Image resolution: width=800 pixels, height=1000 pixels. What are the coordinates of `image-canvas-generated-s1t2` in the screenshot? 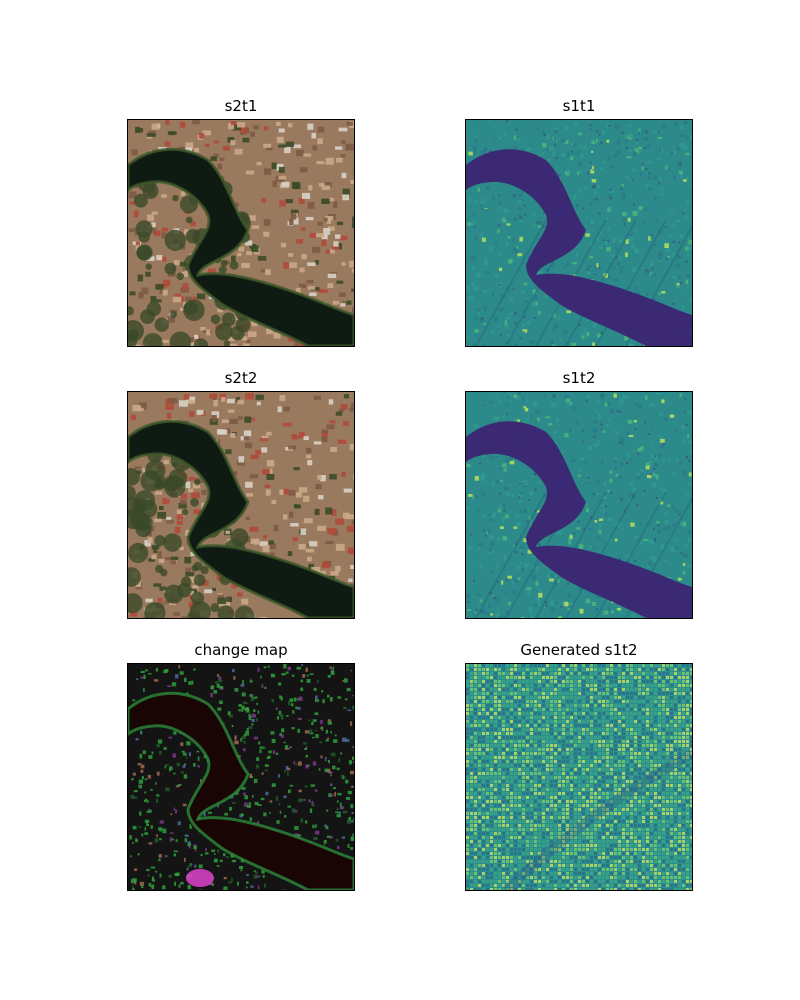 It's located at (579, 777).